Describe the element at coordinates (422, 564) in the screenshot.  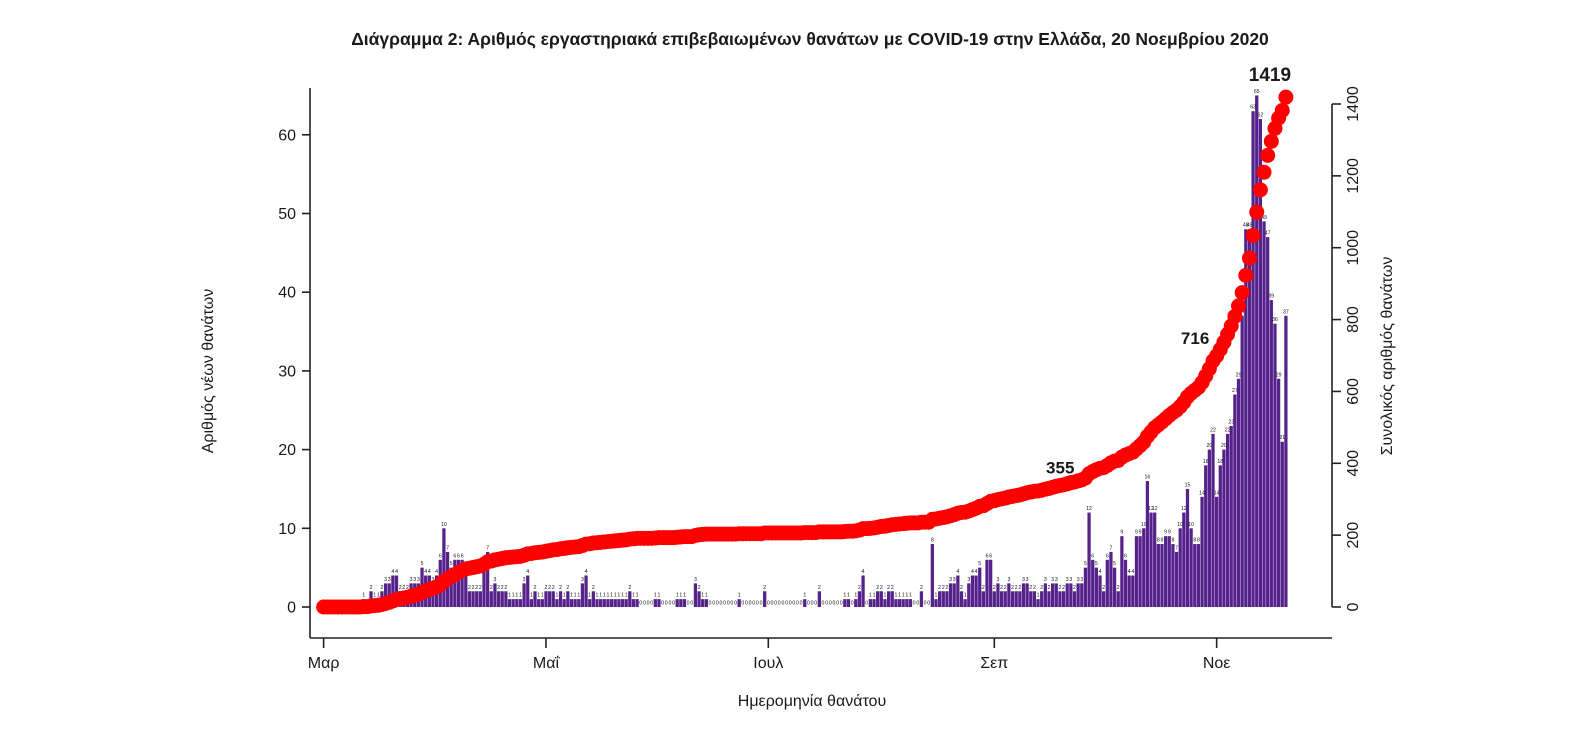
I see `bar-value-label: 5` at that location.